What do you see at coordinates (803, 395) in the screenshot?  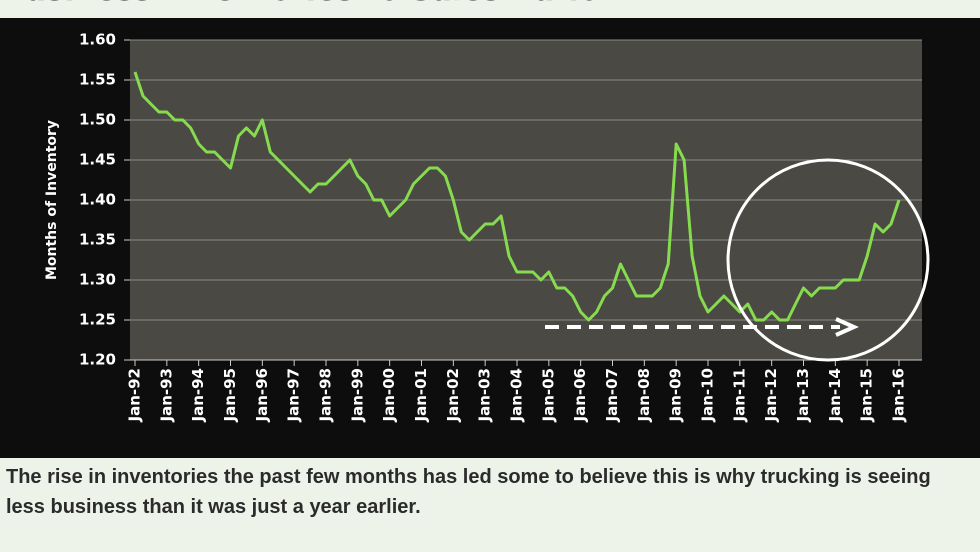 I see `x-tick-label: Jan-13` at bounding box center [803, 395].